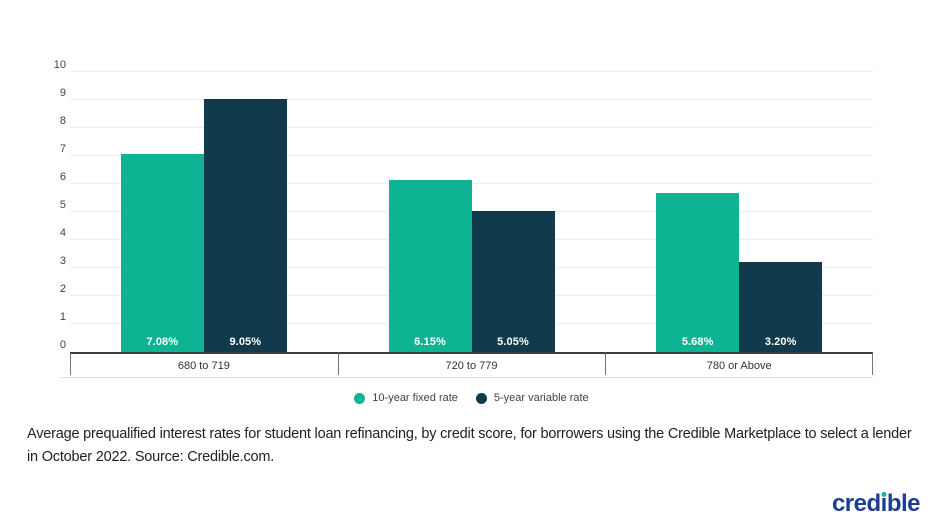 Image resolution: width=932 pixels, height=524 pixels. What do you see at coordinates (62, 205) in the screenshot?
I see `y-tick-label: 5` at bounding box center [62, 205].